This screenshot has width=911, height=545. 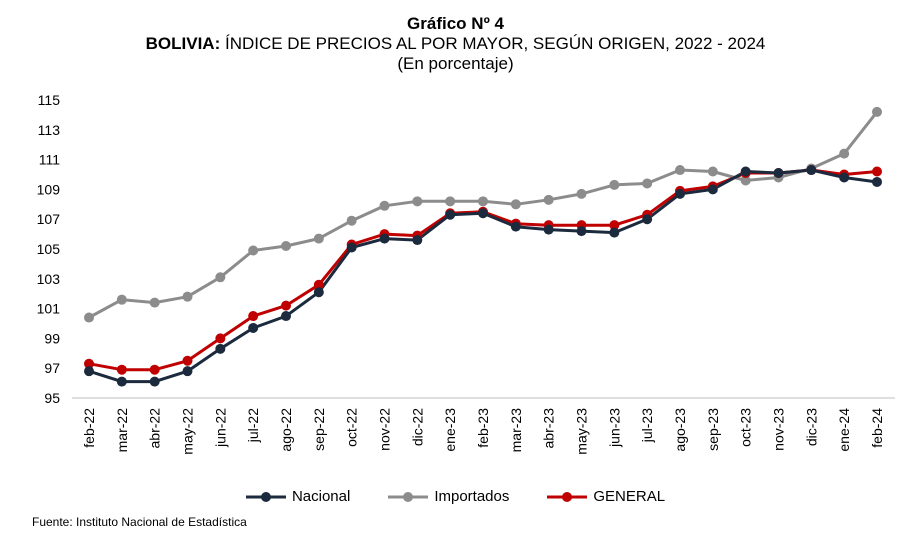 I want to click on x-tick-label: feb-24, so click(x=877, y=428).